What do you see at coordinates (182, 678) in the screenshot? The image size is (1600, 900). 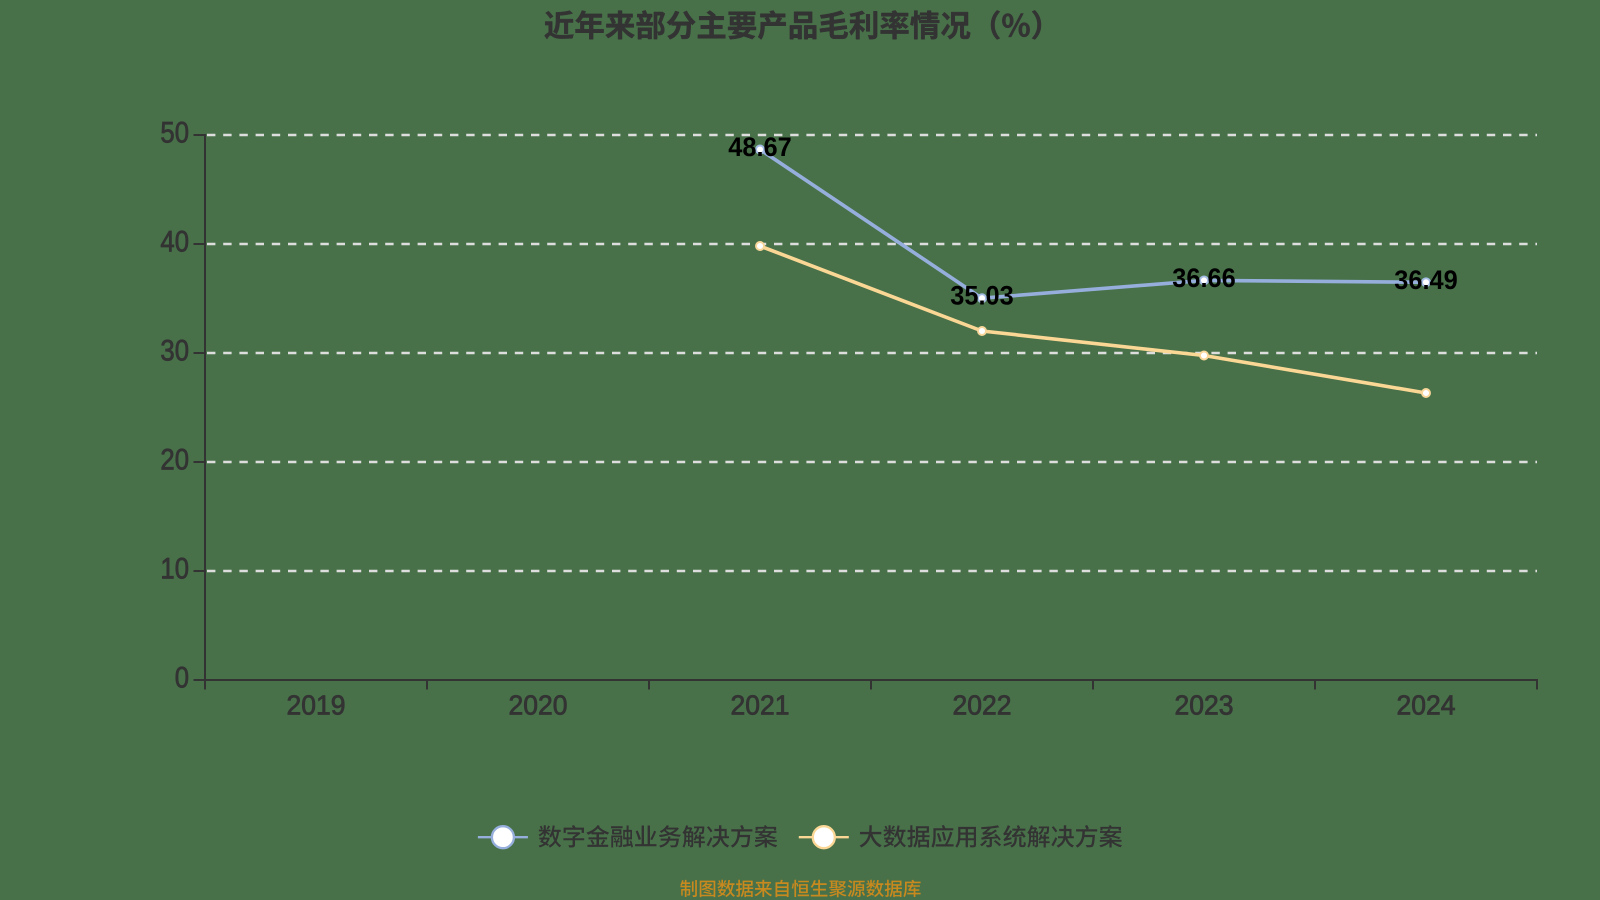 I see `svg-text: 0` at bounding box center [182, 678].